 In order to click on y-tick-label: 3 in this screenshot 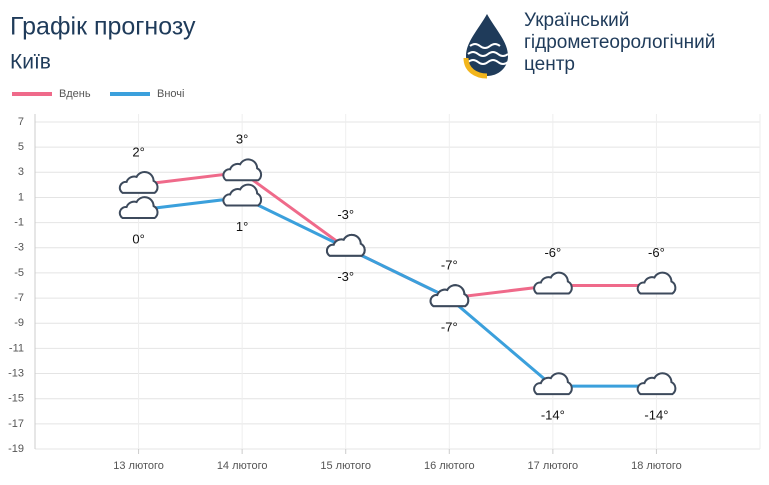, I will do `click(21, 172)`.